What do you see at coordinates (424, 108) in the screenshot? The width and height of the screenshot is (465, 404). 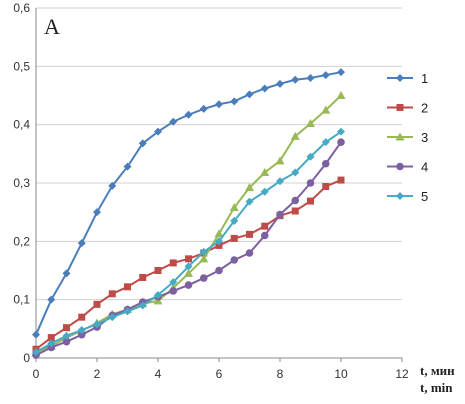 I see `legend-label: 2` at bounding box center [424, 108].